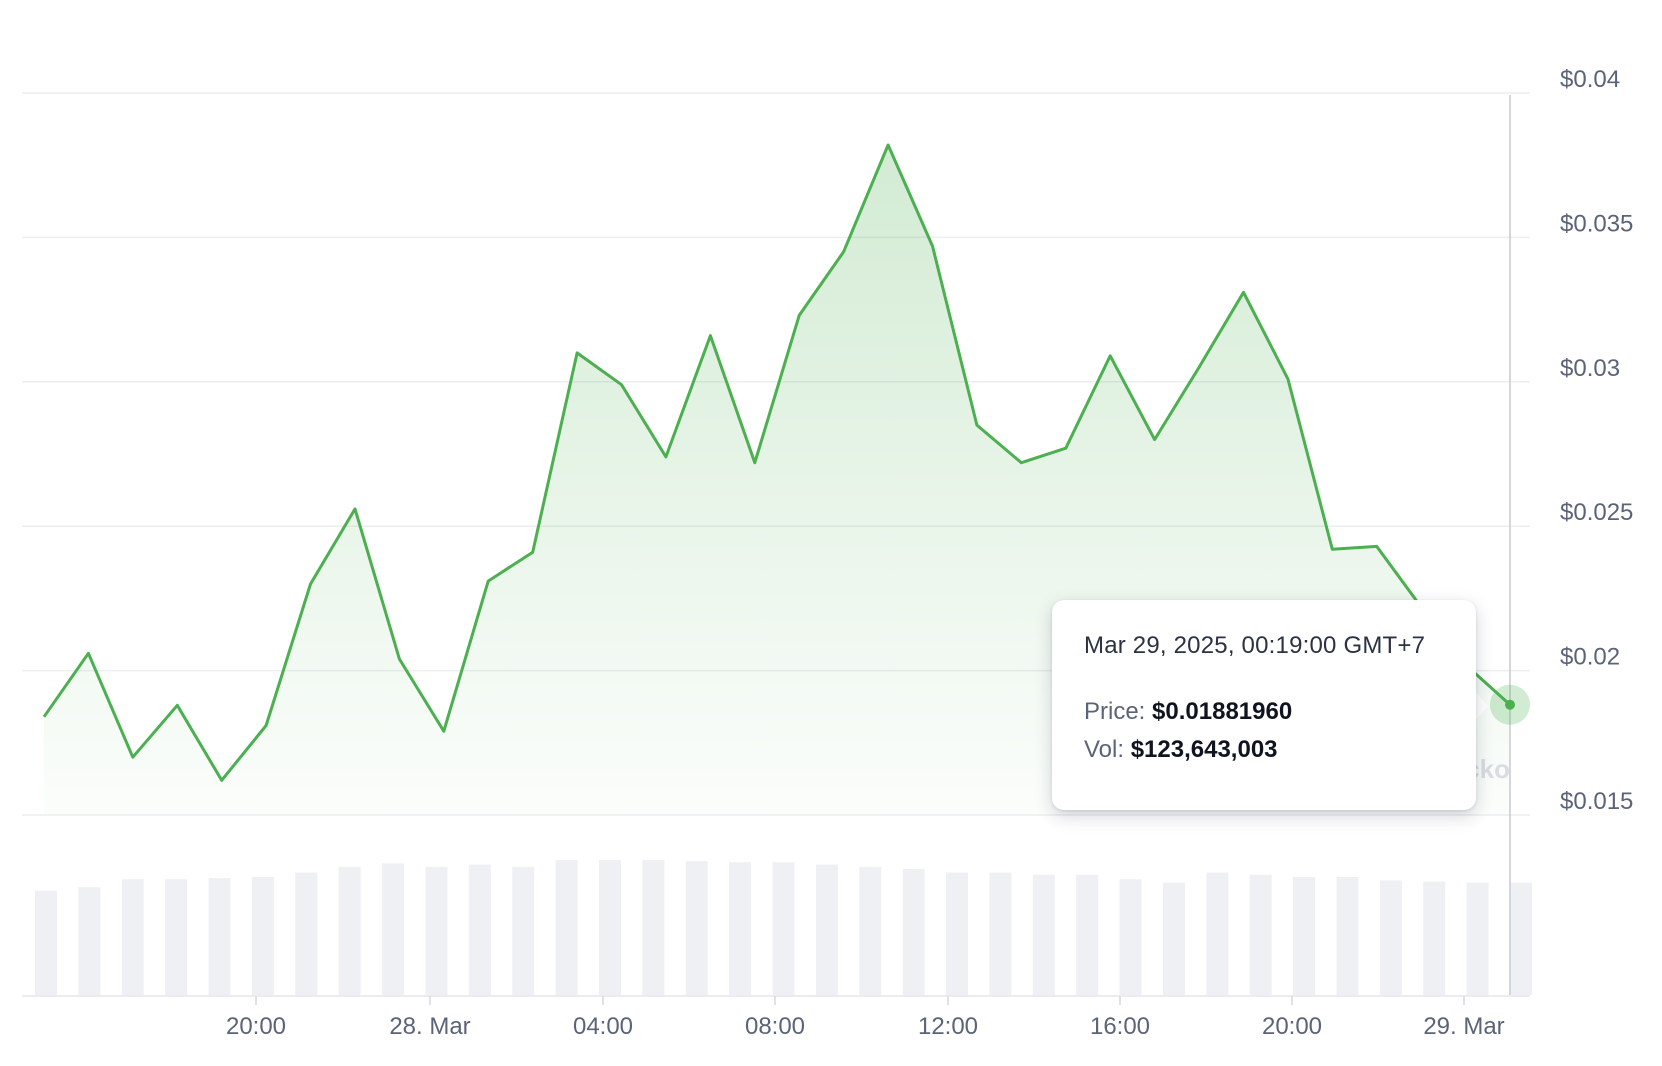 The height and width of the screenshot is (1066, 1662). What do you see at coordinates (1590, 657) in the screenshot?
I see `y-tick-label: $0.02` at bounding box center [1590, 657].